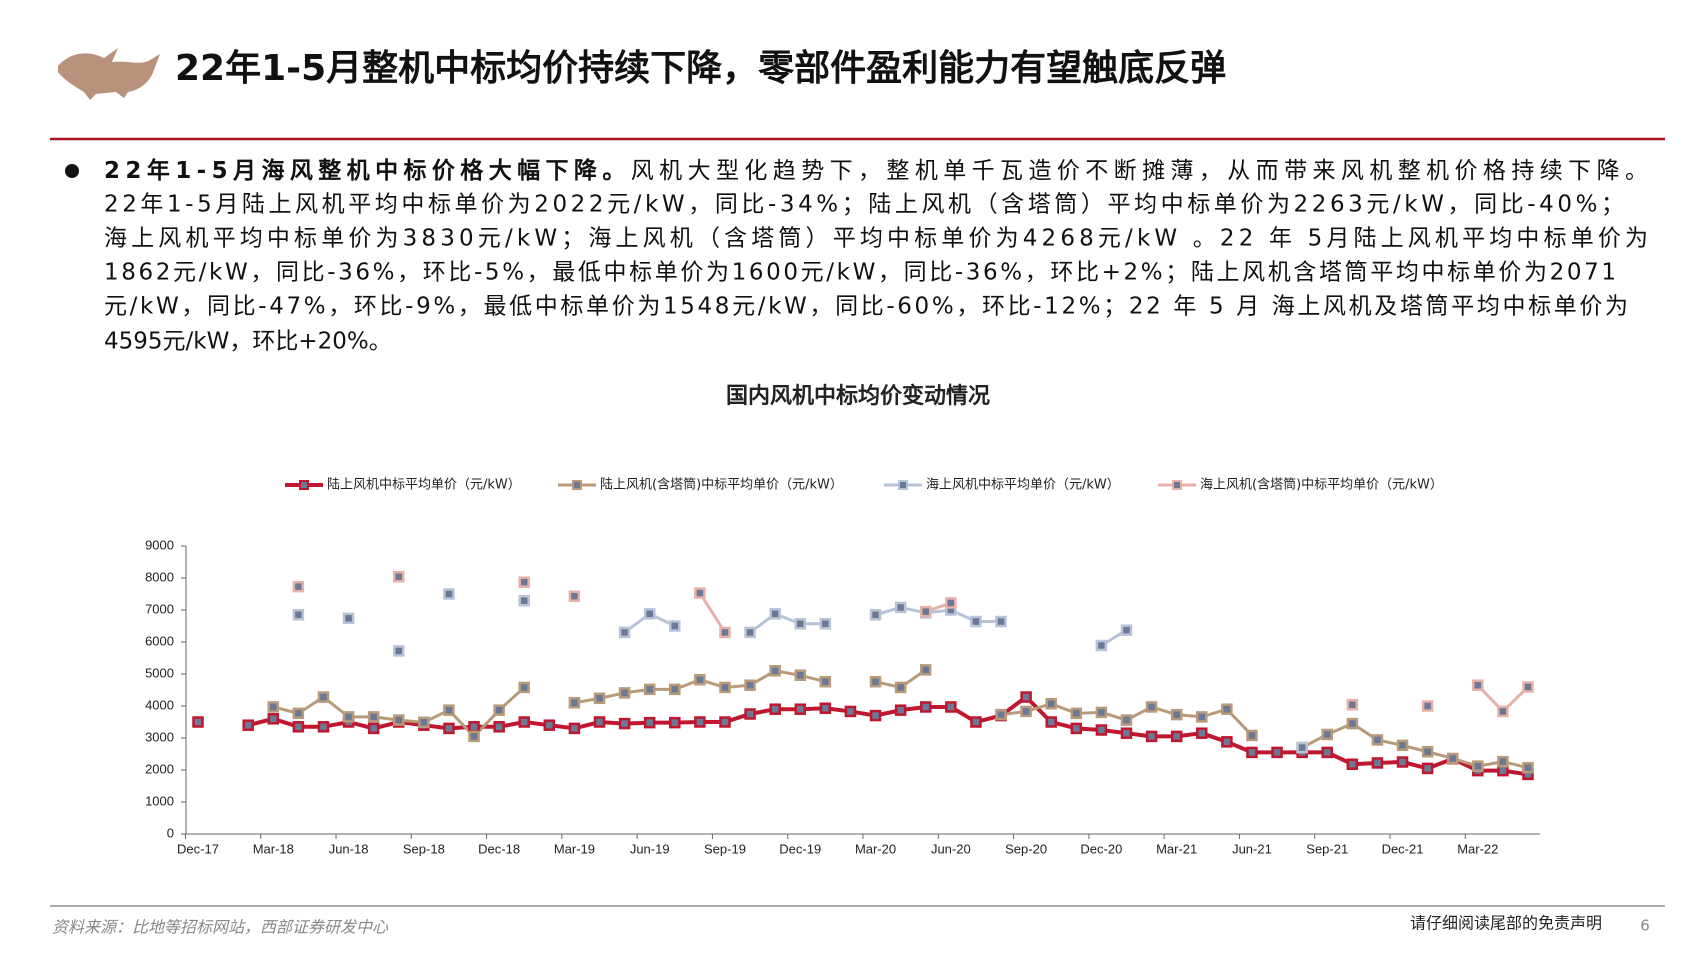 This screenshot has height=963, width=1706. What do you see at coordinates (198, 848) in the screenshot?
I see `x-tick-label: Dec-17` at bounding box center [198, 848].